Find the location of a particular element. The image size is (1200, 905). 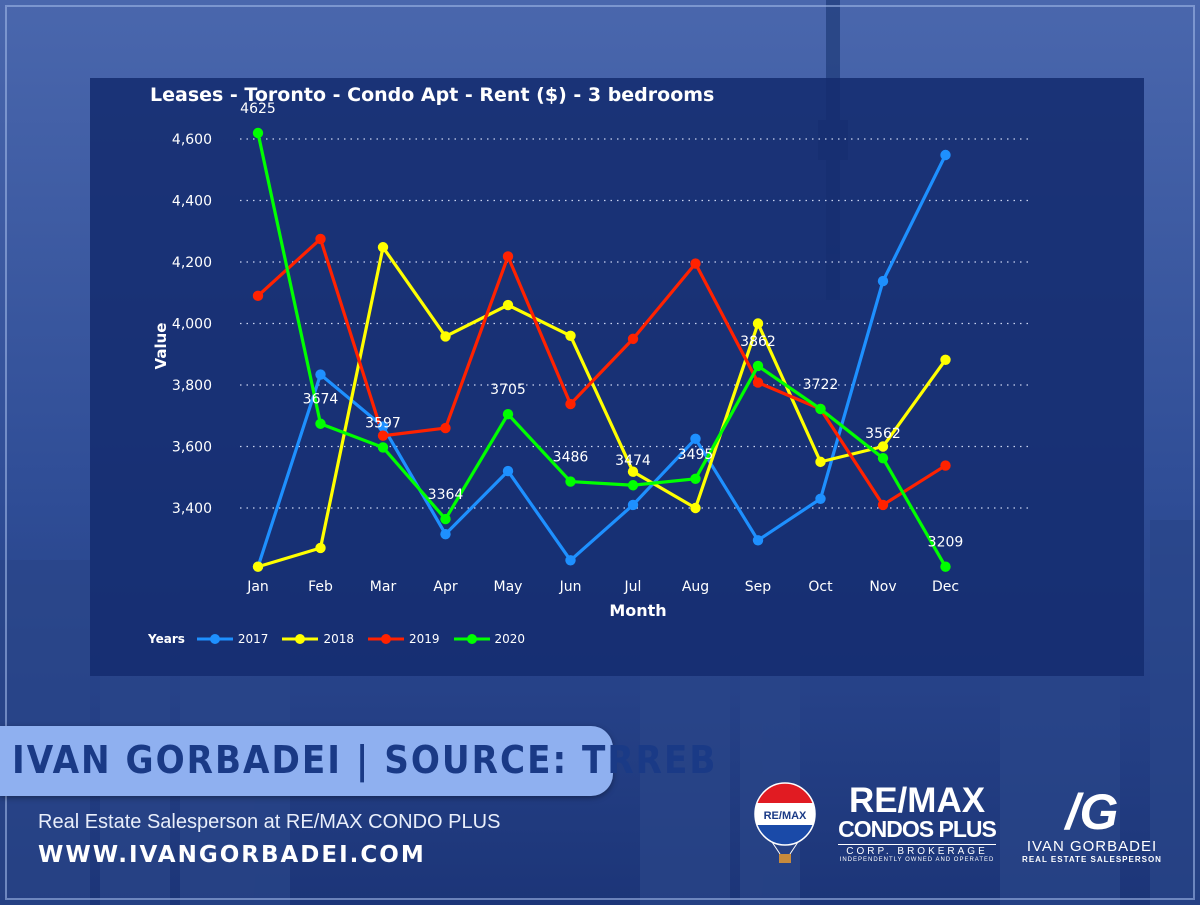

data-point-2019-May is located at coordinates (508, 256).